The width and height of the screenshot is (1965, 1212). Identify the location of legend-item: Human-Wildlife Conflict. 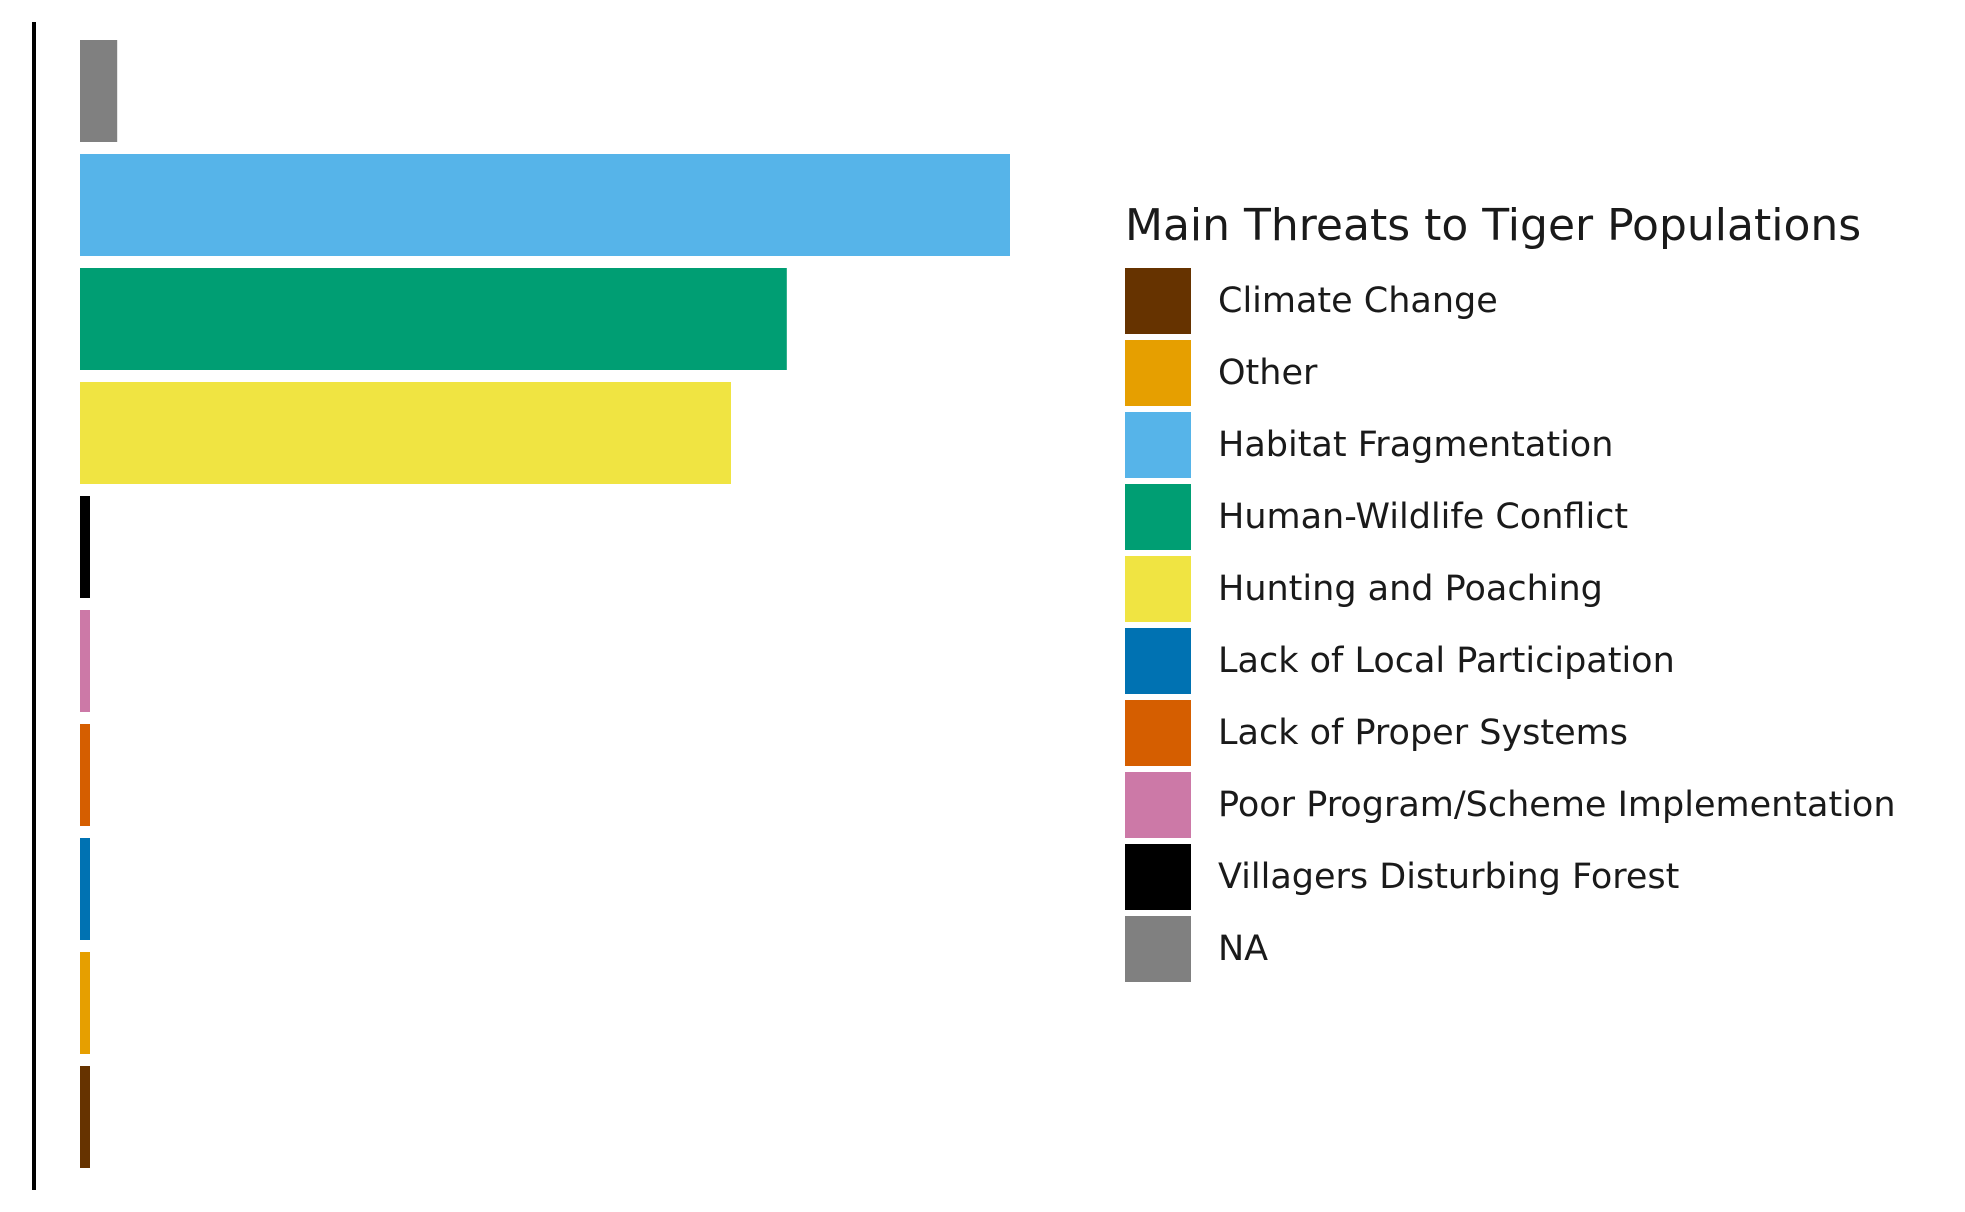
(1510, 517).